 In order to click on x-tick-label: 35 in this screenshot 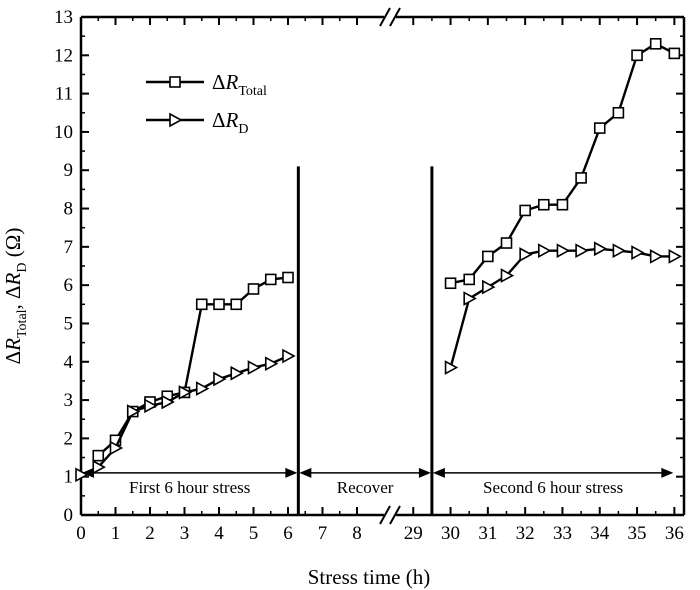, I will do `click(637, 533)`.